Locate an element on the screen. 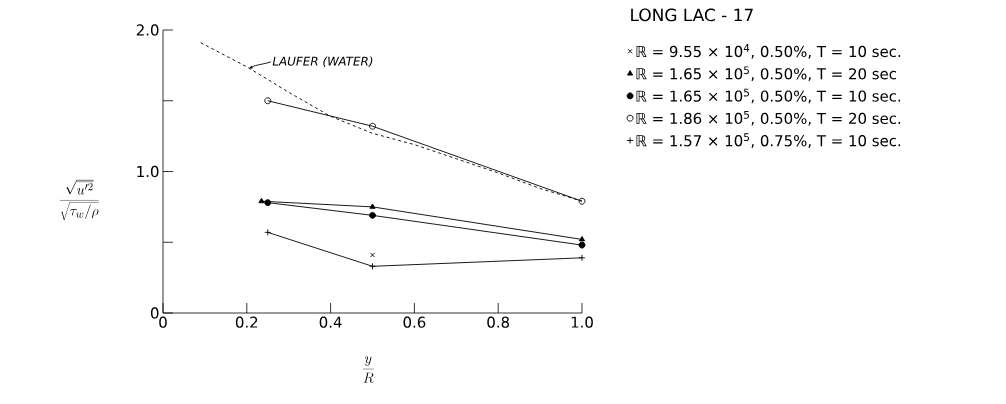  y-tick-label: 1.0 is located at coordinates (148, 171).